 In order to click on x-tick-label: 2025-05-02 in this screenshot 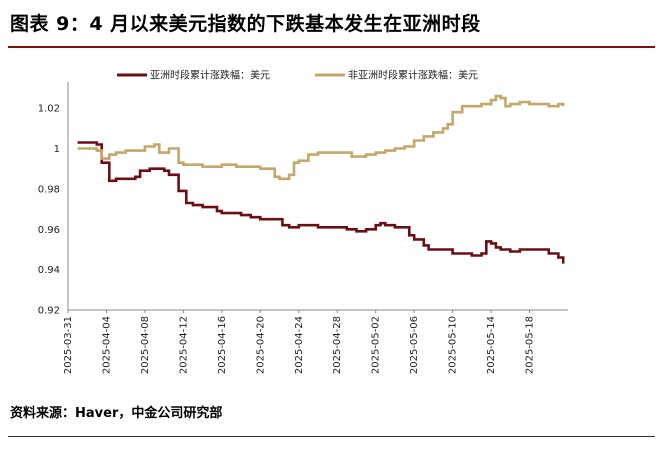, I will do `click(376, 345)`.